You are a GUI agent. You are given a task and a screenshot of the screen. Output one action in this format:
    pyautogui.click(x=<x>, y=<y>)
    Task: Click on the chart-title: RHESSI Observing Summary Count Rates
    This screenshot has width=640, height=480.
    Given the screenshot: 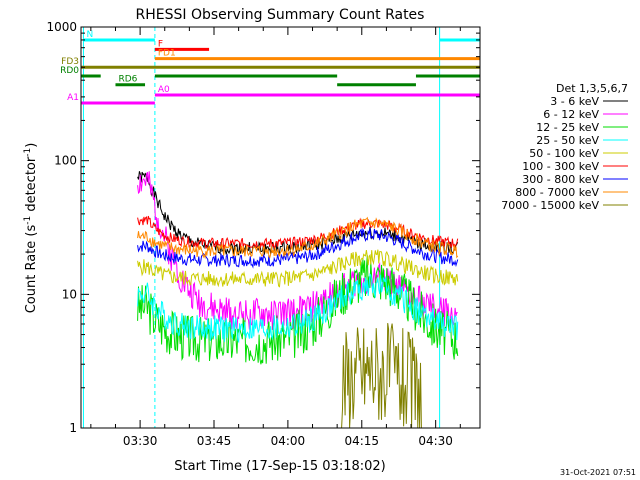 What is the action you would take?
    pyautogui.click(x=280, y=15)
    